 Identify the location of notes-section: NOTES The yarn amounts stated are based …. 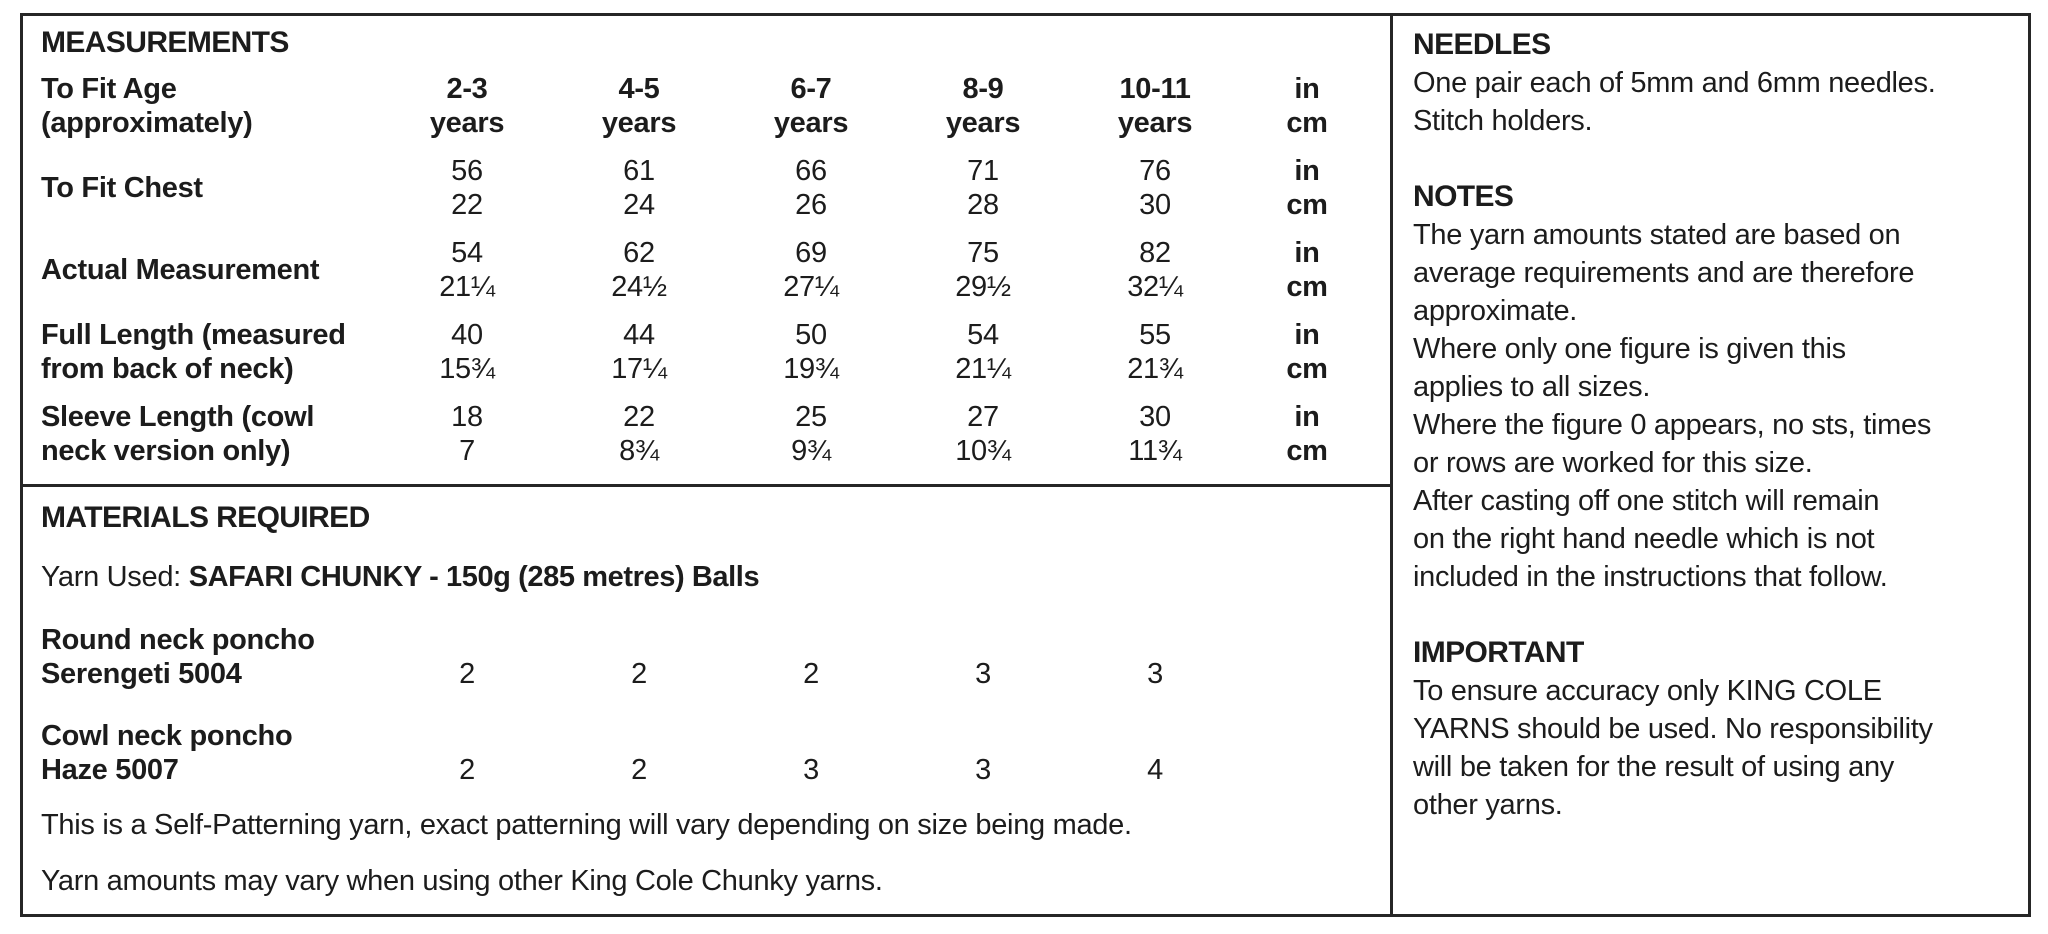
(1713, 387).